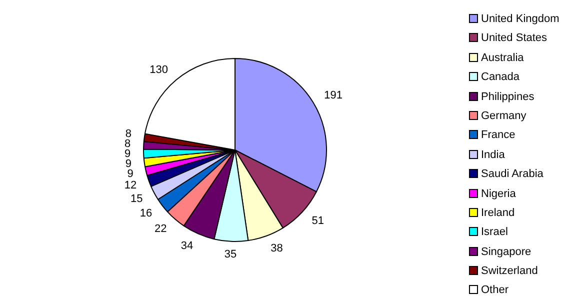 Image resolution: width=567 pixels, height=300 pixels. What do you see at coordinates (276, 248) in the screenshot?
I see `data-label: 38` at bounding box center [276, 248].